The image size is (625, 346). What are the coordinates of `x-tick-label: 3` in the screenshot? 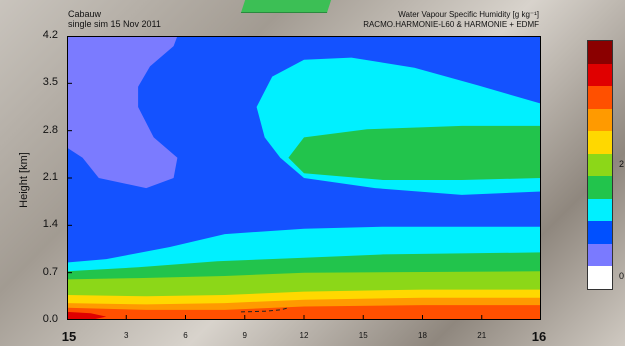 It's located at (126, 335).